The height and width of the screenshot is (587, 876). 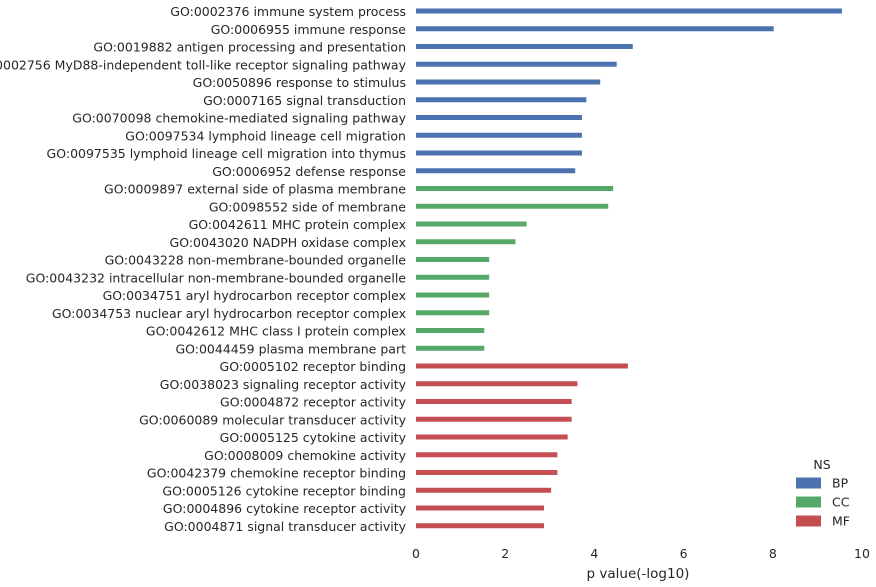 I want to click on legend-title: NS, so click(x=821, y=464).